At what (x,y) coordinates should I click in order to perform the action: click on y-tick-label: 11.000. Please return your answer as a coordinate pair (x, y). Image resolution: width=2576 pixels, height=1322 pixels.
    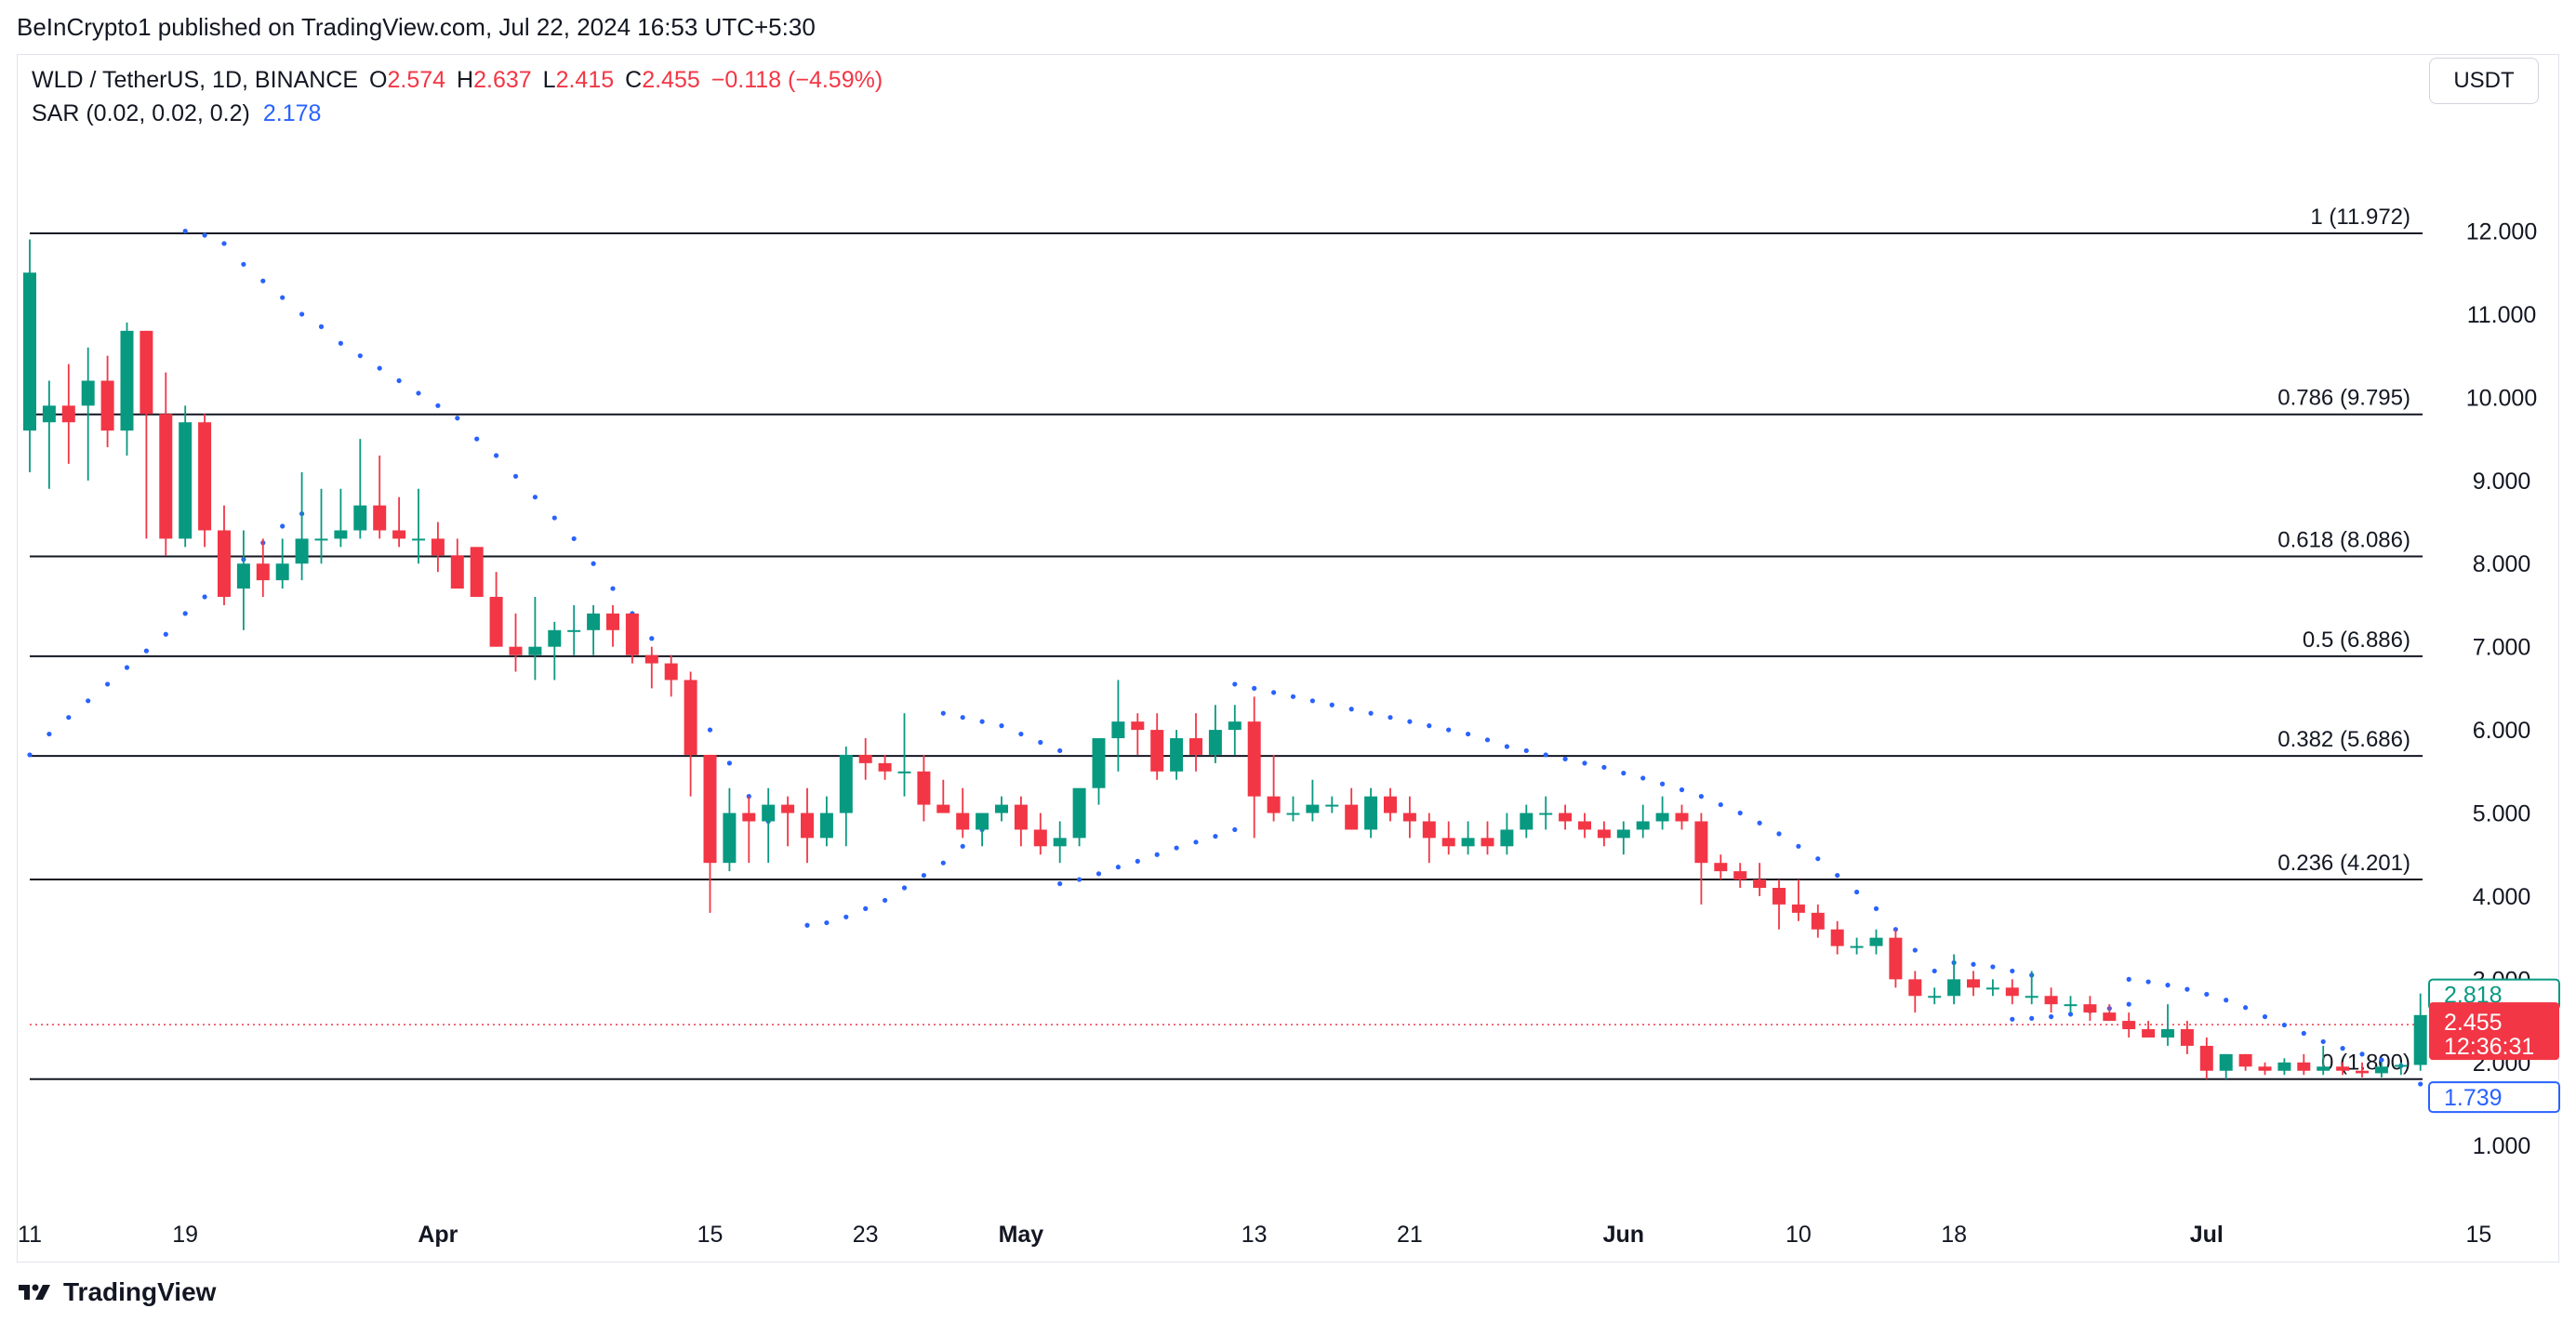
    Looking at the image, I should click on (2502, 315).